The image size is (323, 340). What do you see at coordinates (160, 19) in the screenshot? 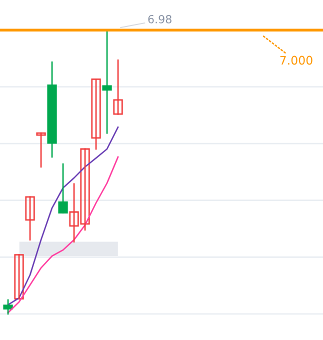
I see `annotation: 6.98` at bounding box center [160, 19].